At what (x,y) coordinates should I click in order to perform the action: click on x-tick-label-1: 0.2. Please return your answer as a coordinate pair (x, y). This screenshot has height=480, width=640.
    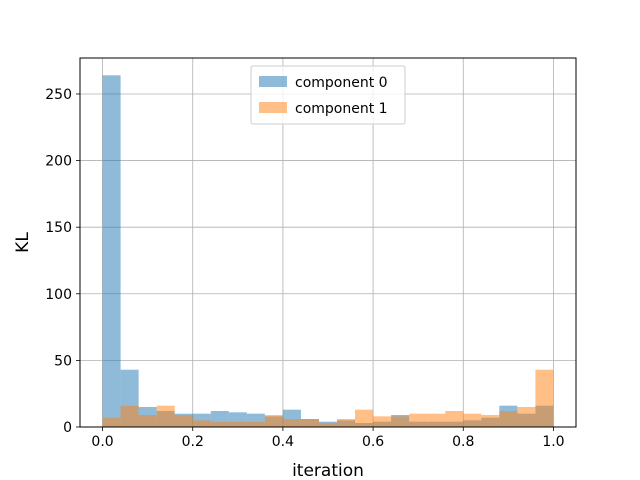
    Looking at the image, I should click on (193, 442).